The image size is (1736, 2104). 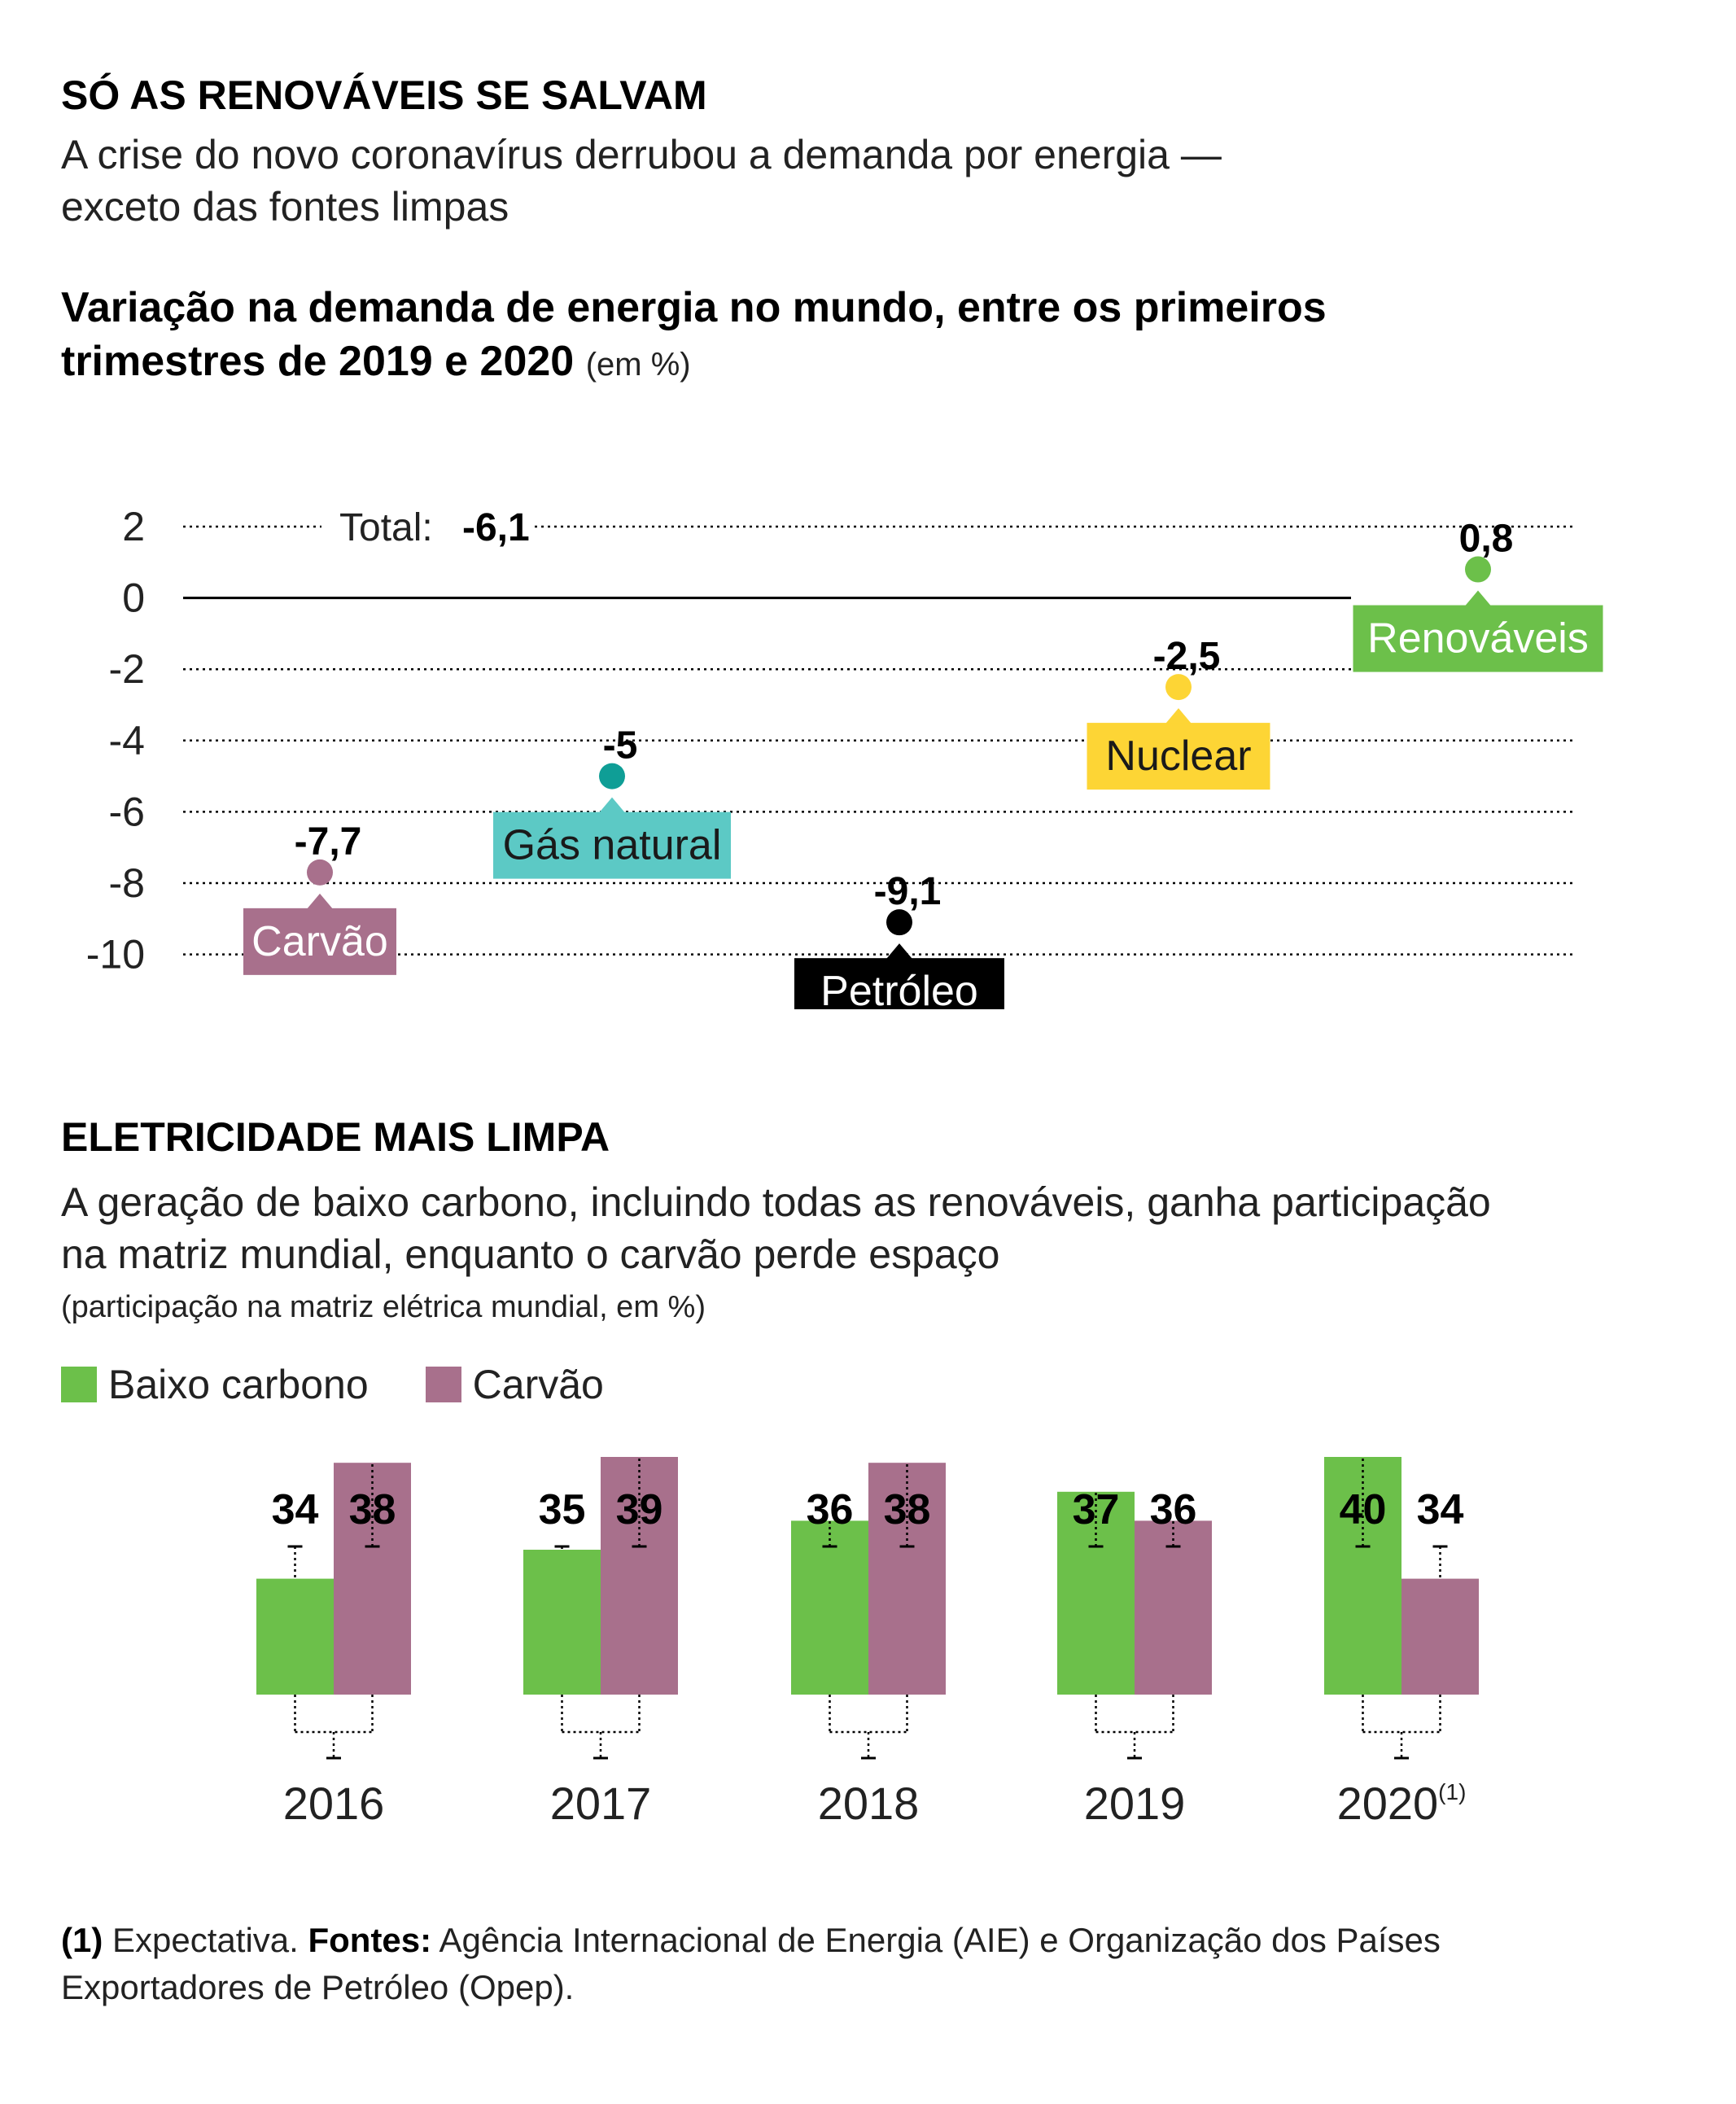 What do you see at coordinates (562, 1510) in the screenshot?
I see `bar-value-label: 35` at bounding box center [562, 1510].